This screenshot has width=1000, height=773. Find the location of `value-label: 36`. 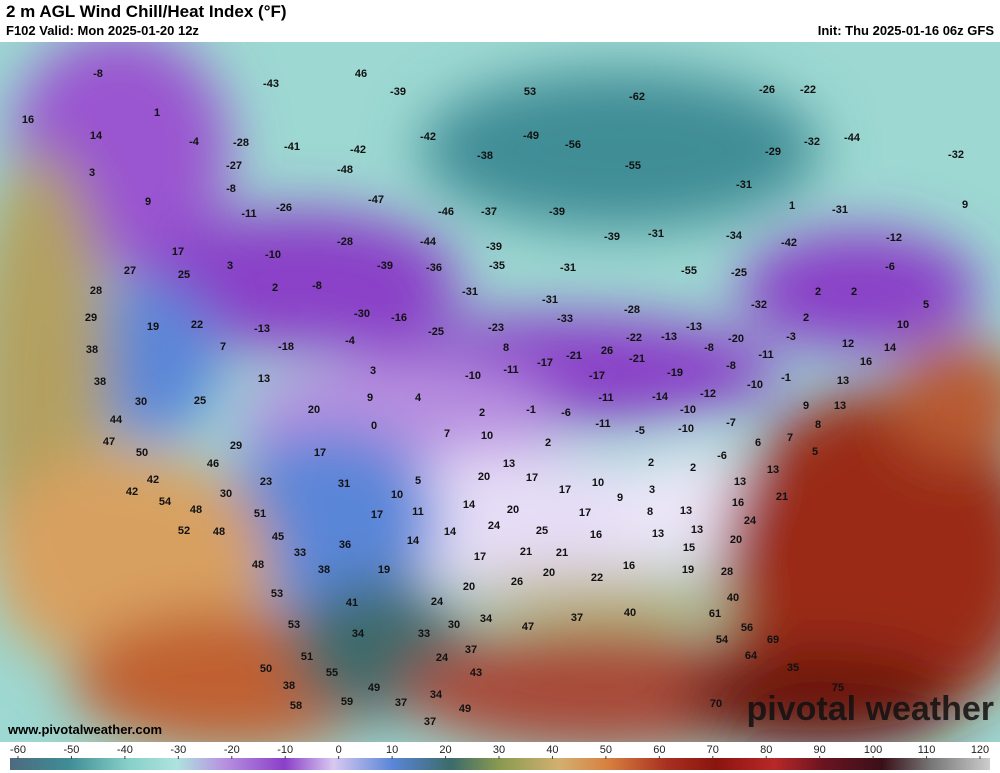

value-label: 36 is located at coordinates (345, 545).